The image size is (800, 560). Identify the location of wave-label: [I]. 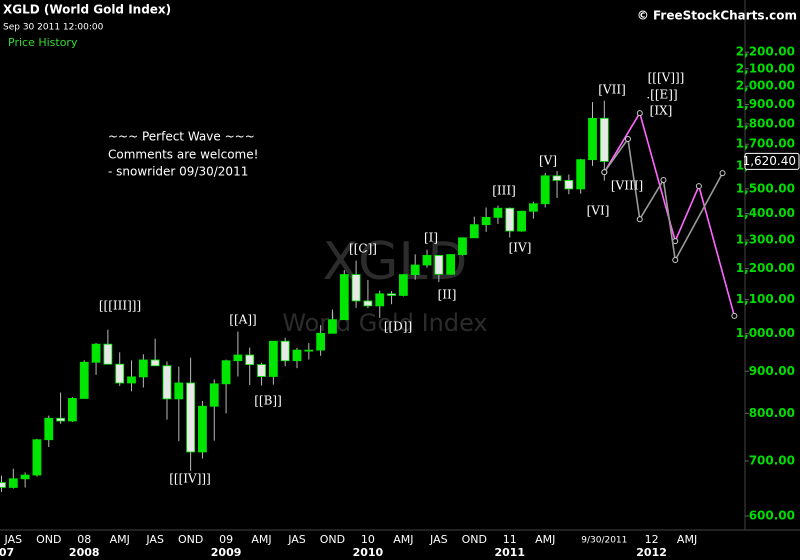
(431, 238).